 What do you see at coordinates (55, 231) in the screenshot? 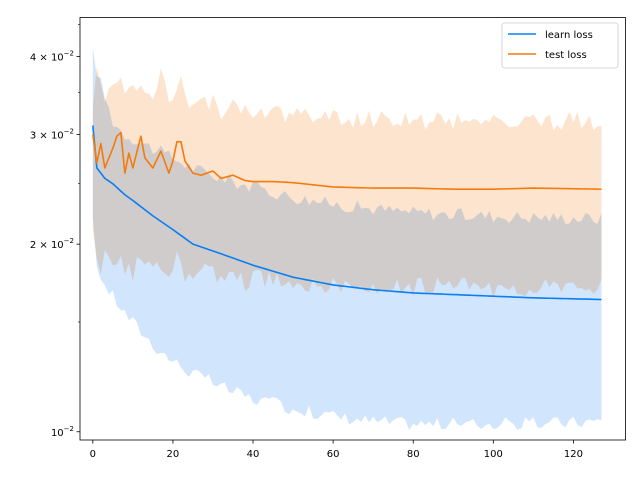
I see `y-axis: 10−2 2 × 10−2 3 × 10−2 4 × 10−2` at bounding box center [55, 231].